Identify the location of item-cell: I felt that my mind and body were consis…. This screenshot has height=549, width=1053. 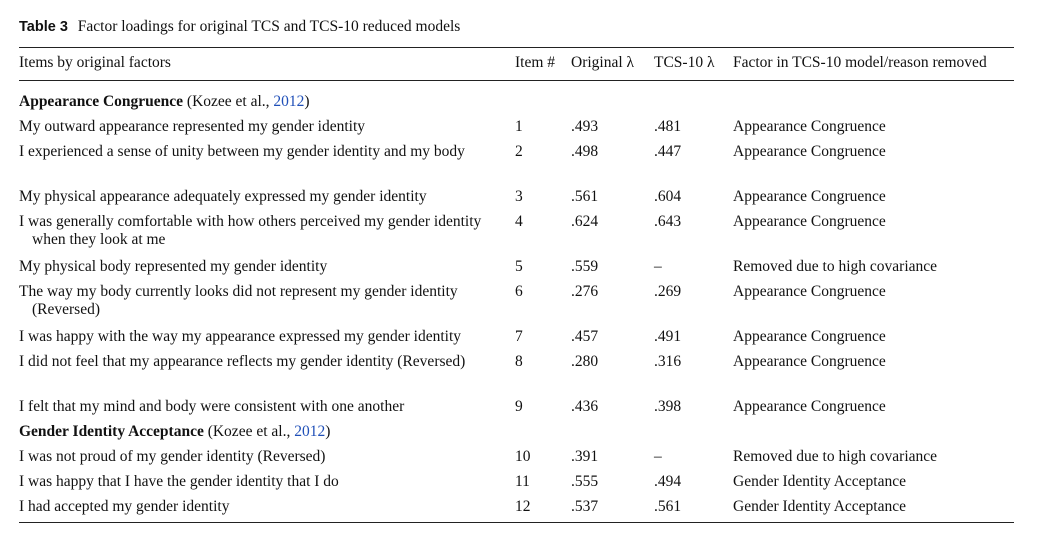
(267, 410).